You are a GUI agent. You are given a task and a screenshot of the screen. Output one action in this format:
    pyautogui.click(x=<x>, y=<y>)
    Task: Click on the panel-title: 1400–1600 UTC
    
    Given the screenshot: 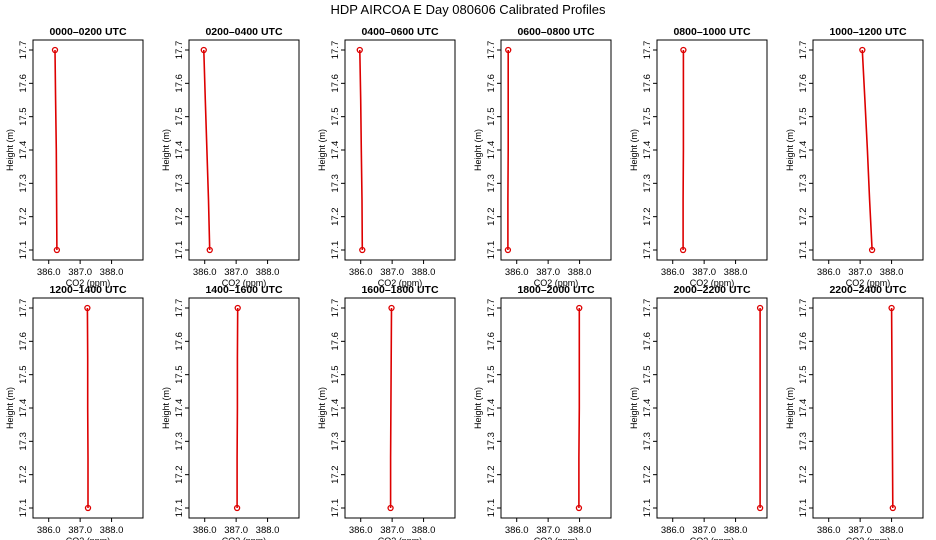 What is the action you would take?
    pyautogui.click(x=243, y=290)
    